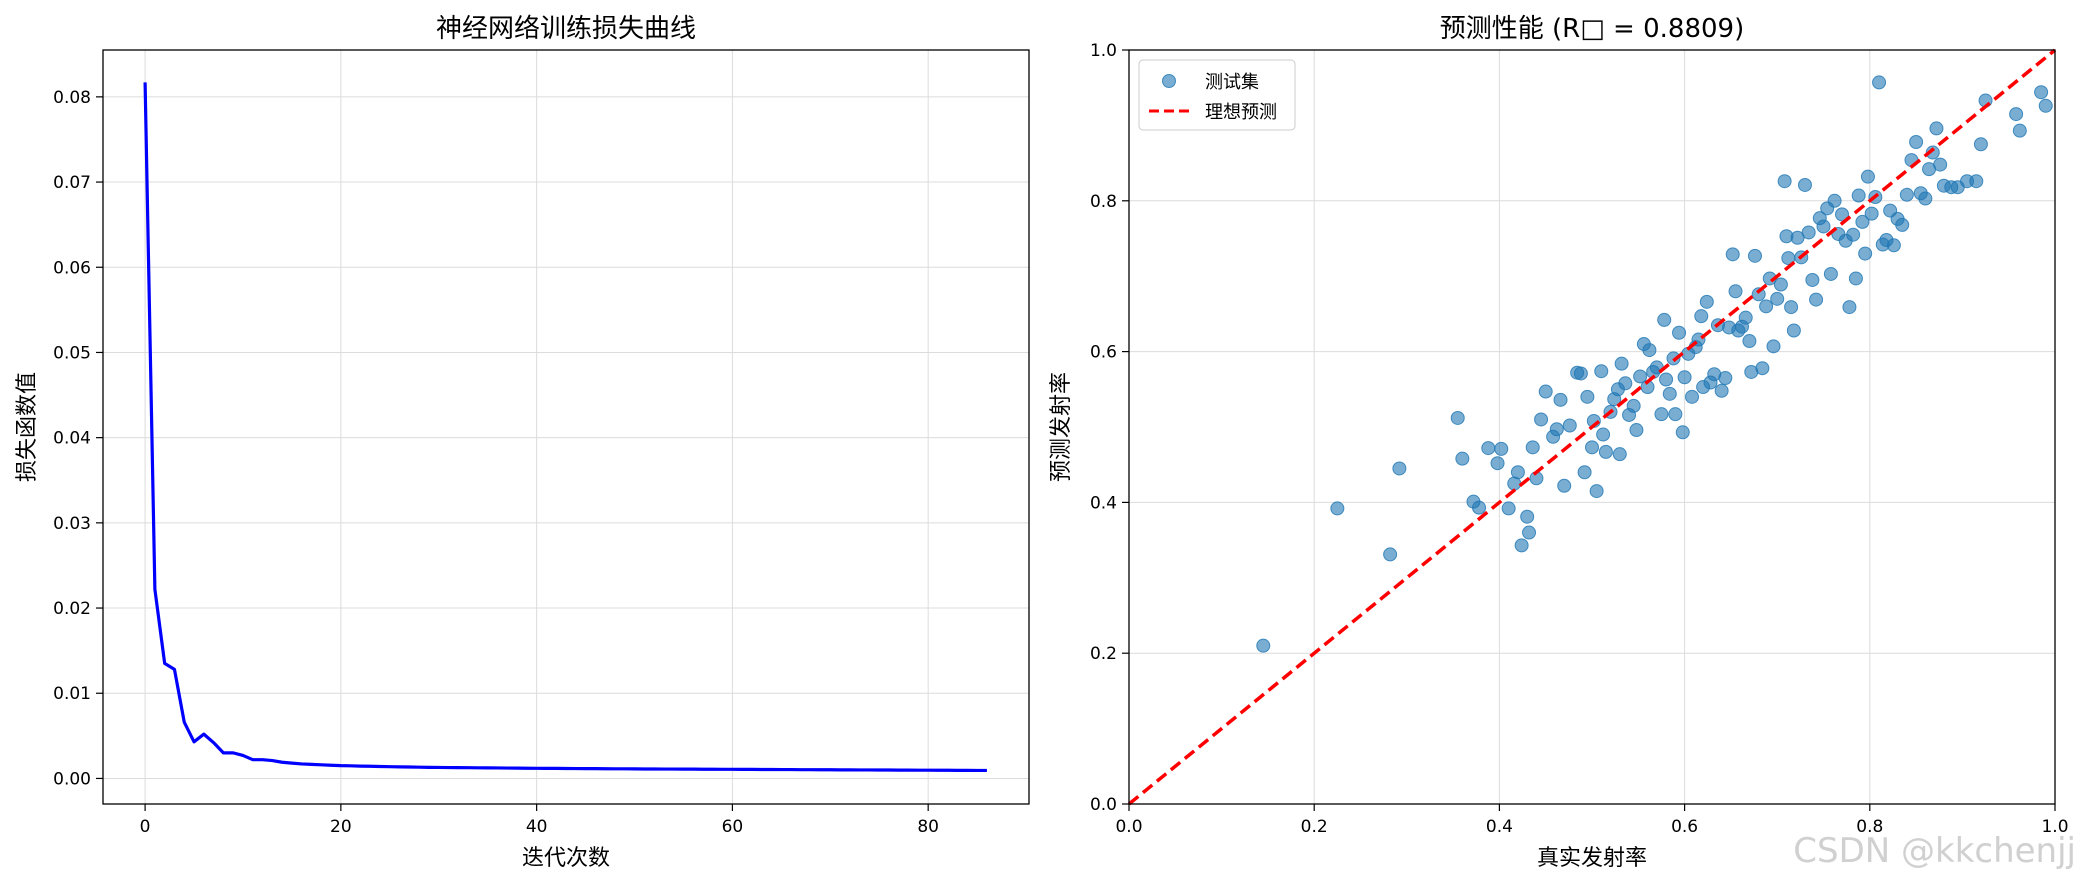 This screenshot has height=883, width=2084. What do you see at coordinates (566, 858) in the screenshot?
I see `loss-chart-xlabel: 迭代次数` at bounding box center [566, 858].